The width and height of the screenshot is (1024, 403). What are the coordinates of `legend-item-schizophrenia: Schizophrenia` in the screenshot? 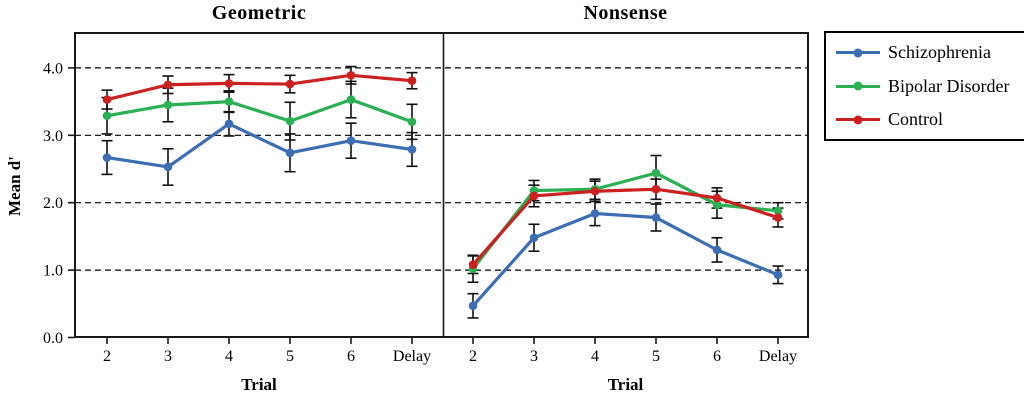 It's located at (927, 52).